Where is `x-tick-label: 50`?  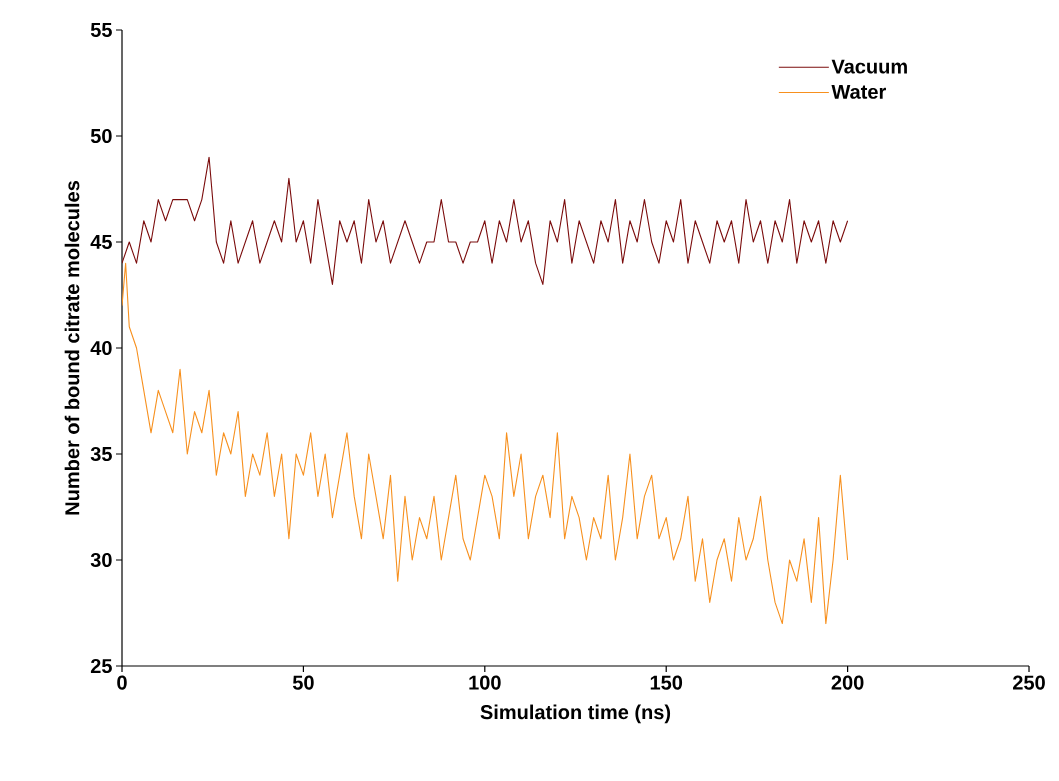
x-tick-label: 50 is located at coordinates (303, 682).